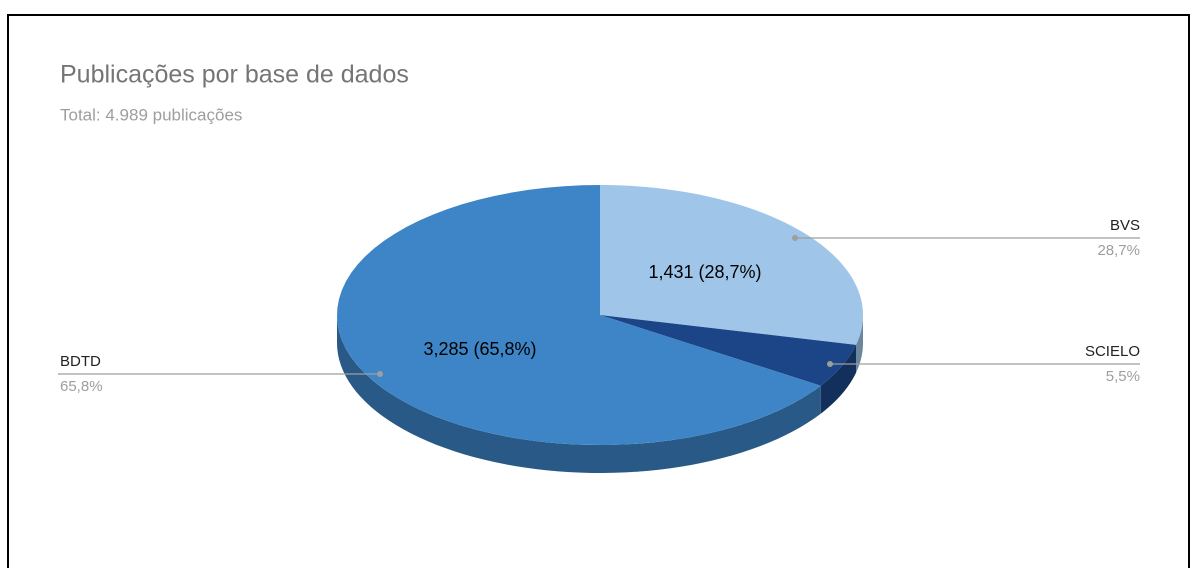 The width and height of the screenshot is (1196, 573). Describe the element at coordinates (1125, 225) in the screenshot. I see `legend-label: BVS` at that location.